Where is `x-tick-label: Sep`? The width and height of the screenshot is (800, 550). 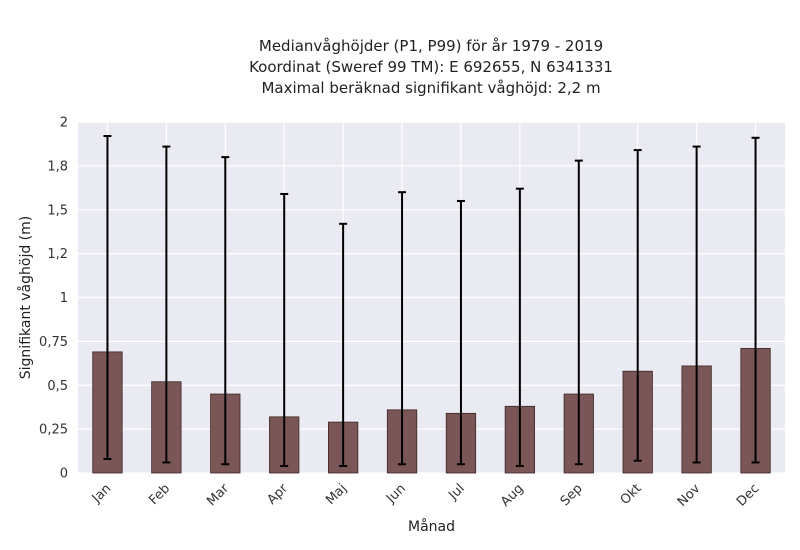
x-tick-label: Sep is located at coordinates (572, 495).